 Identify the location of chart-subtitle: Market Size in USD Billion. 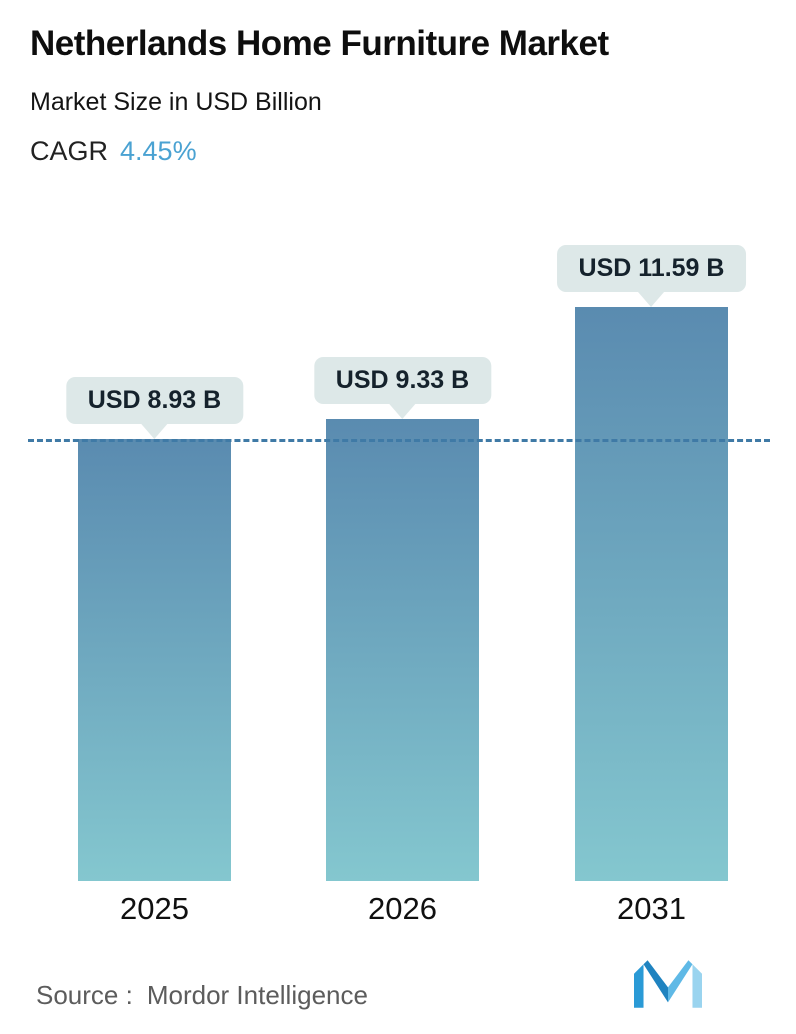
(176, 102).